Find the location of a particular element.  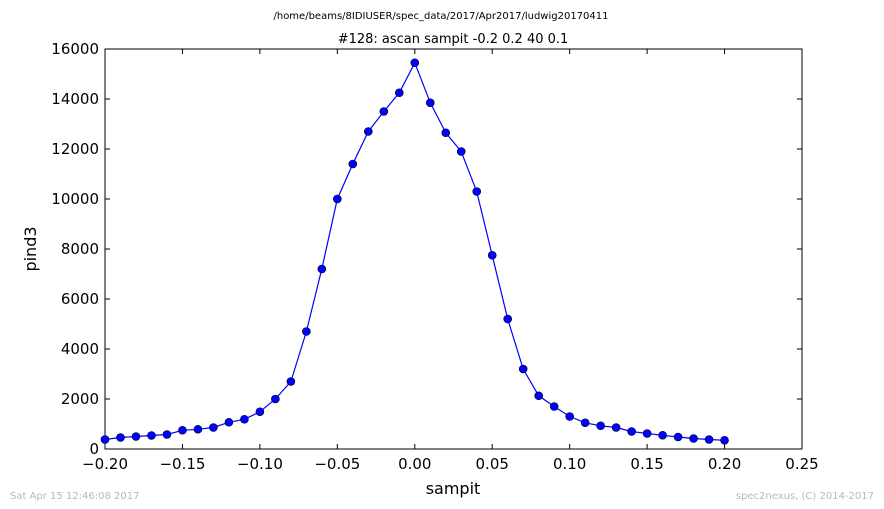

y-tick-label: 12000 is located at coordinates (75, 149).